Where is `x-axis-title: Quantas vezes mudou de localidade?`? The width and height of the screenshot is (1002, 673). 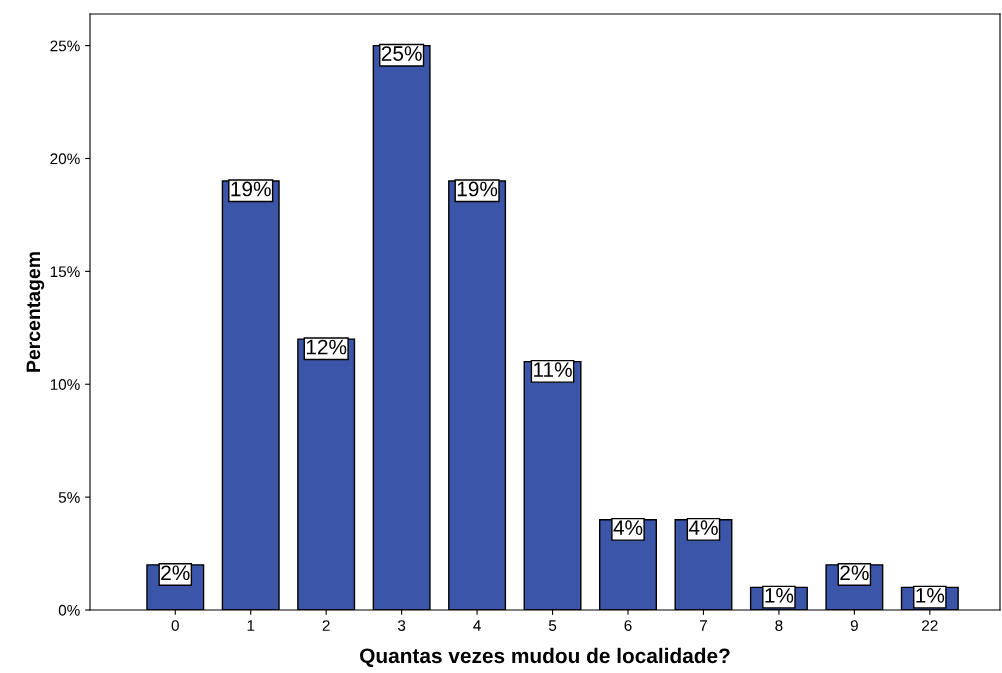
x-axis-title: Quantas vezes mudou de localidade? is located at coordinates (545, 657).